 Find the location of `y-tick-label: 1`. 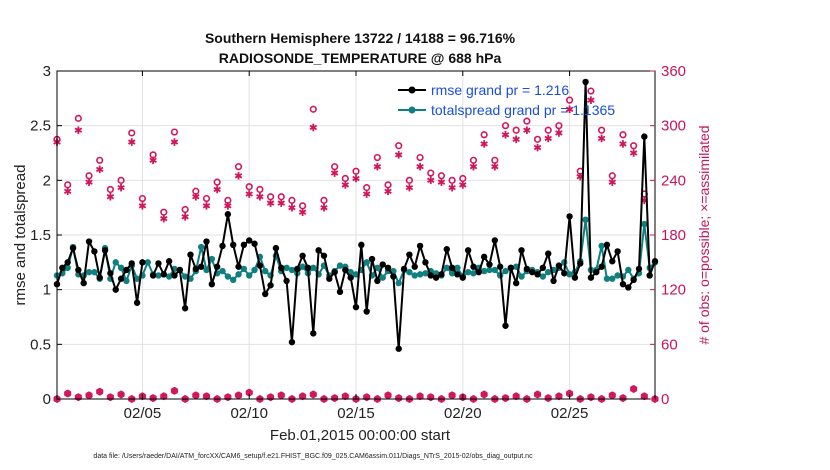

y-tick-label: 1 is located at coordinates (47, 290).